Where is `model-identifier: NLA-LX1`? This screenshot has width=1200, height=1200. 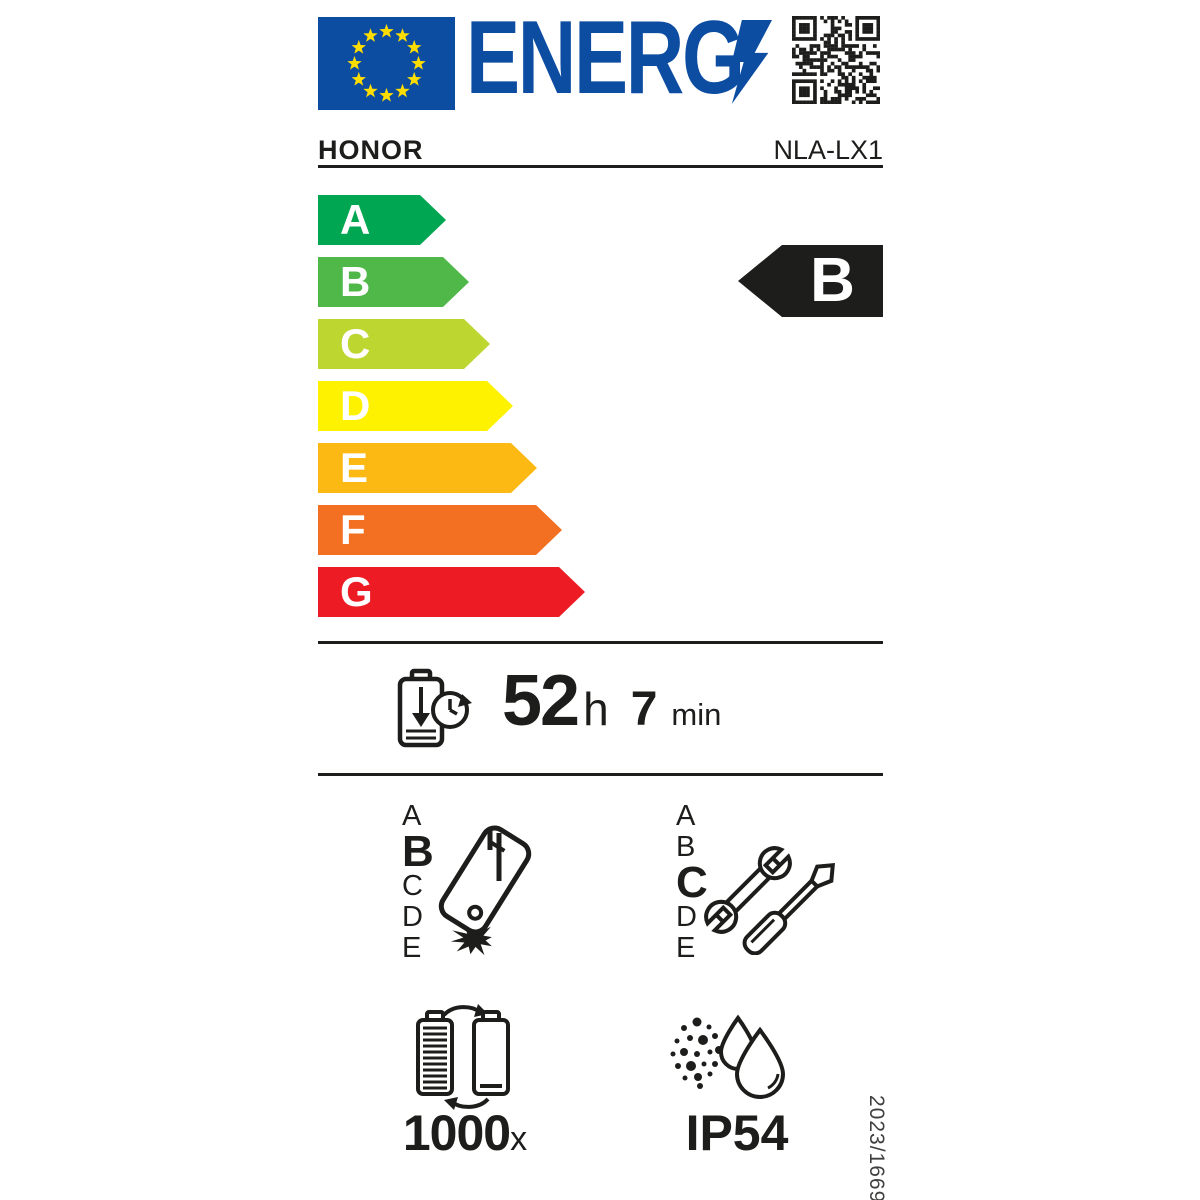 model-identifier: NLA-LX1 is located at coordinates (828, 150).